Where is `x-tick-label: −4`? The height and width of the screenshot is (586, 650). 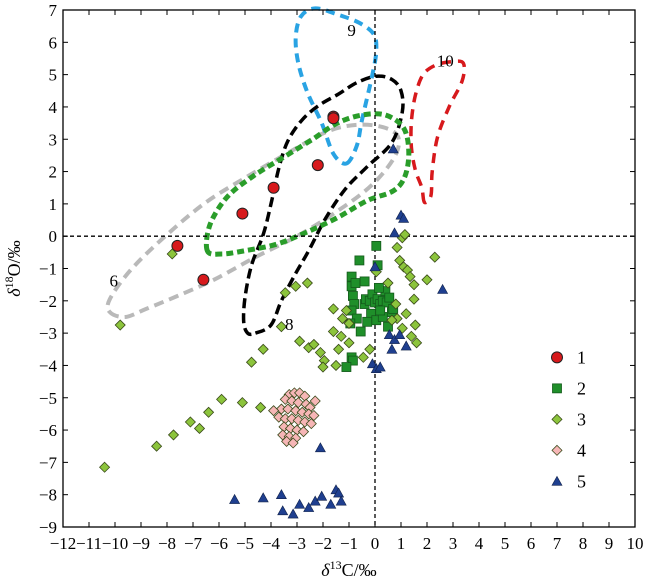 x-tick-label: −4 is located at coordinates (271, 543).